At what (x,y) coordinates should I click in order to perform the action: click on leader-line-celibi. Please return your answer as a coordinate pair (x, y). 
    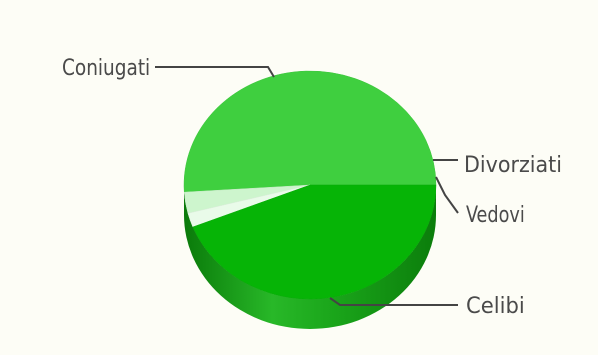
    Looking at the image, I should click on (393, 301).